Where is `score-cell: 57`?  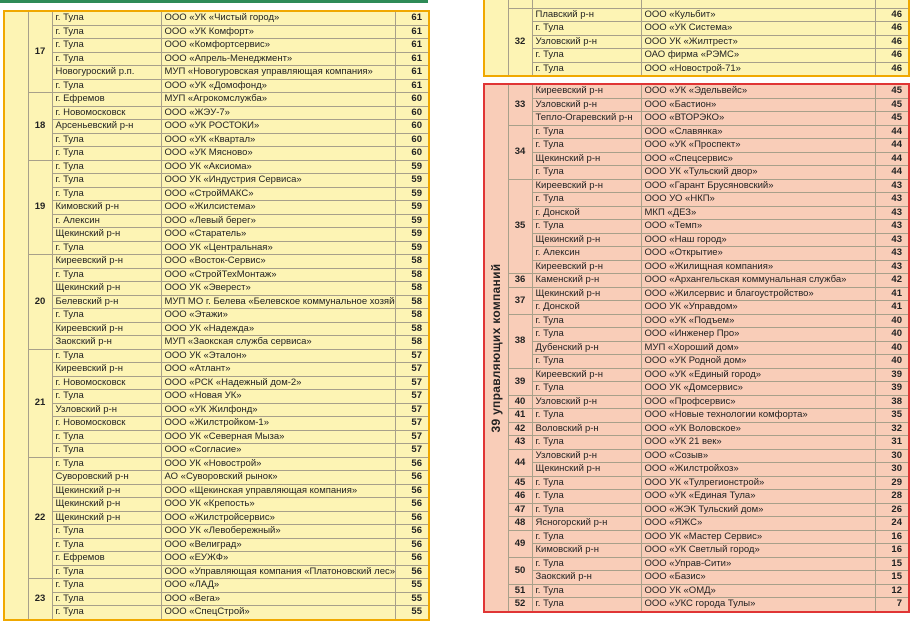
score-cell: 57 is located at coordinates (412, 396).